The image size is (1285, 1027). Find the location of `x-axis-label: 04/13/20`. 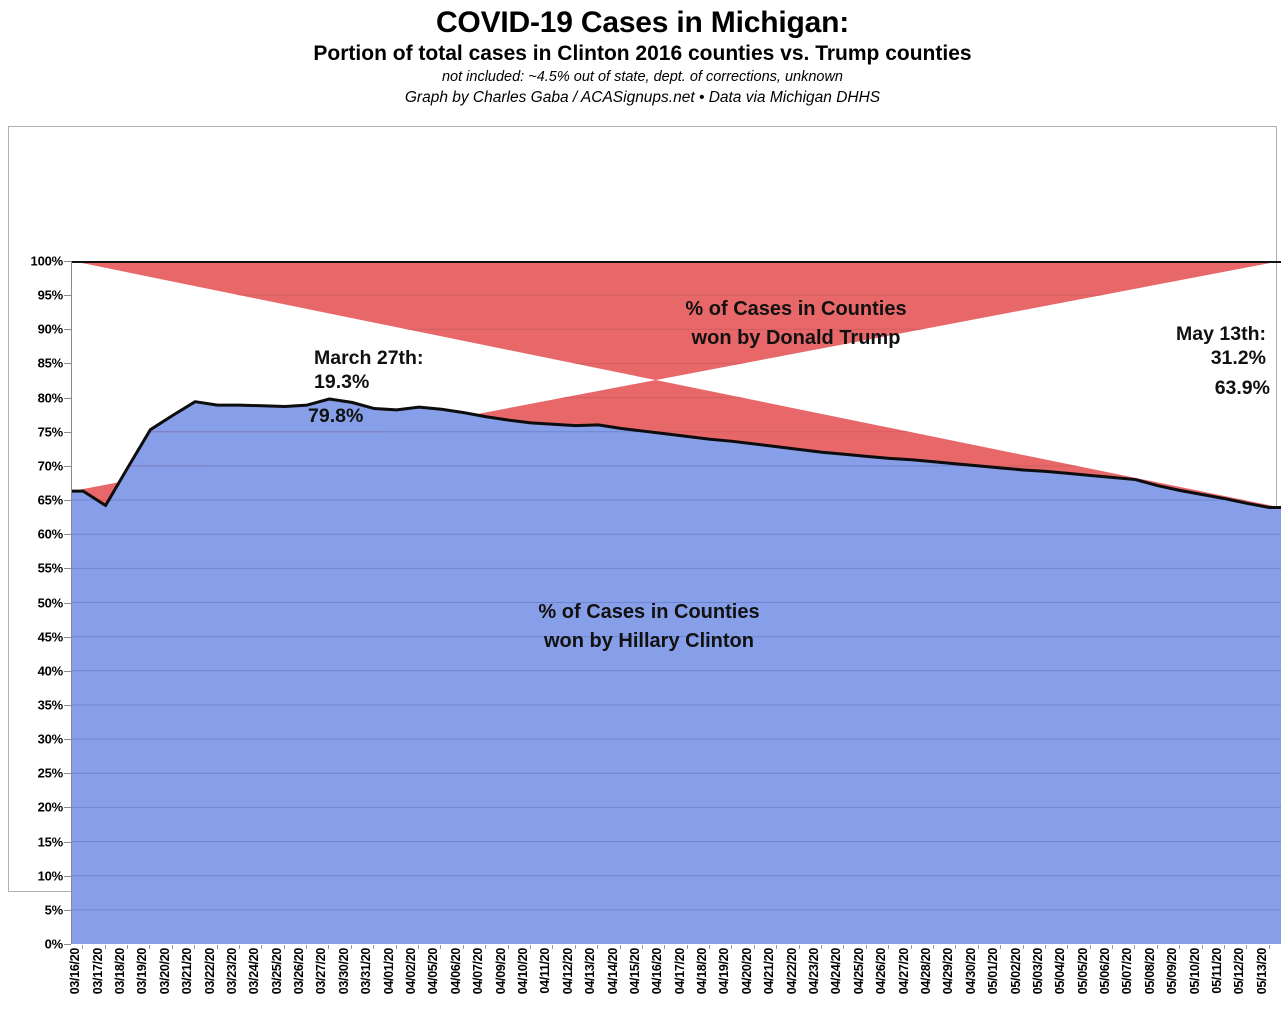

x-axis-label: 04/13/20 is located at coordinates (589, 971).